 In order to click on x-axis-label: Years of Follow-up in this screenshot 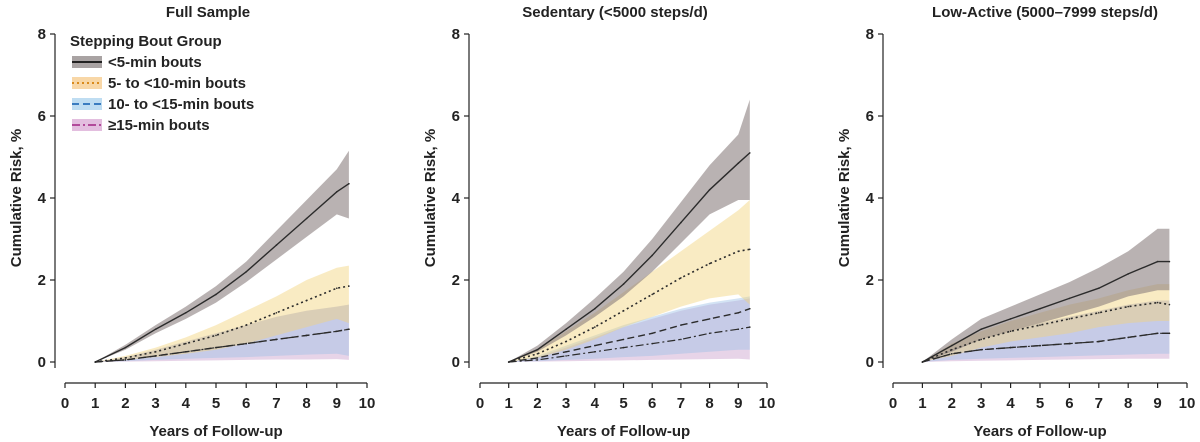, I will do `click(215, 431)`.